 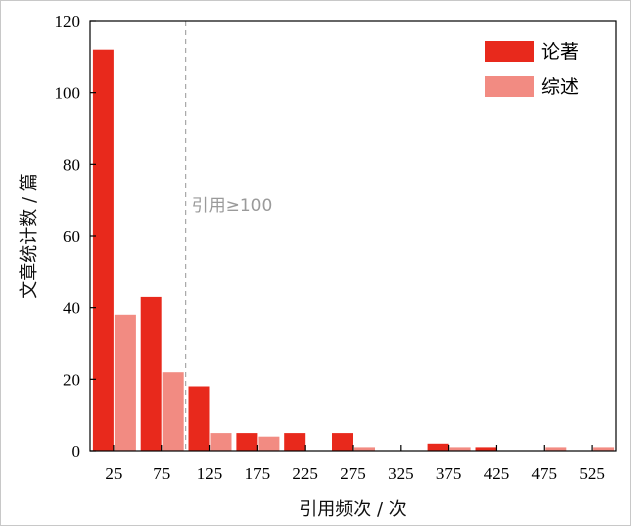 What do you see at coordinates (232, 206) in the screenshot?
I see `reference-line-label: 引用≥100` at bounding box center [232, 206].